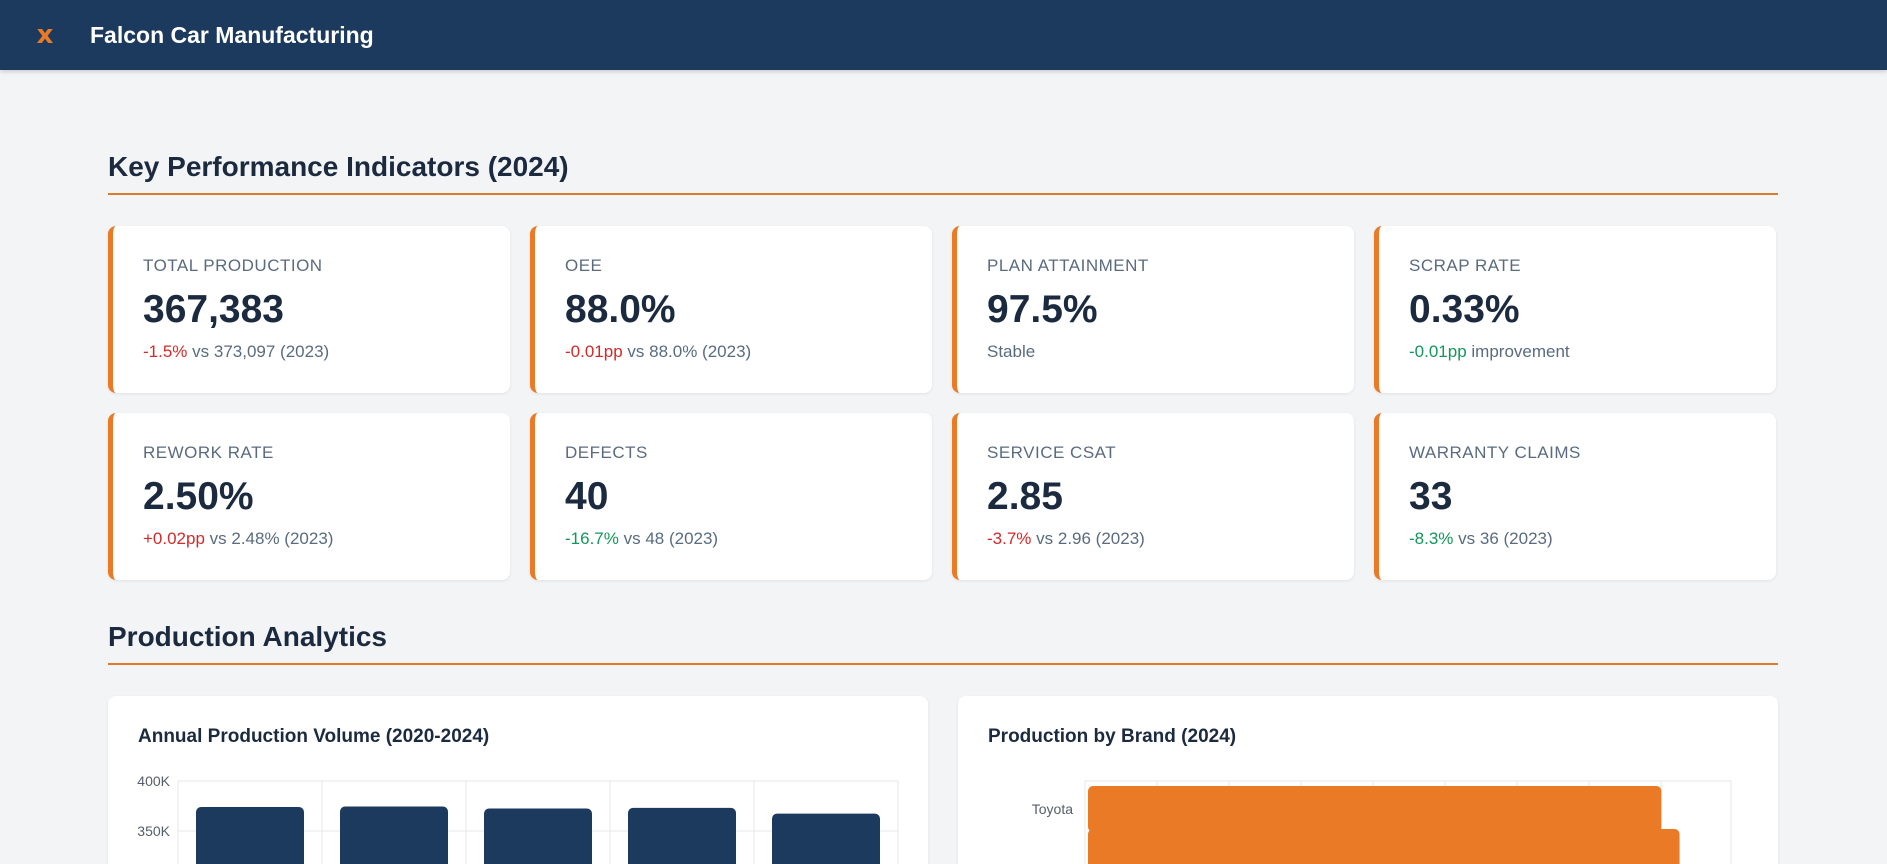 The width and height of the screenshot is (1887, 864). I want to click on kpi-label: Warranty Claims, so click(1495, 452).